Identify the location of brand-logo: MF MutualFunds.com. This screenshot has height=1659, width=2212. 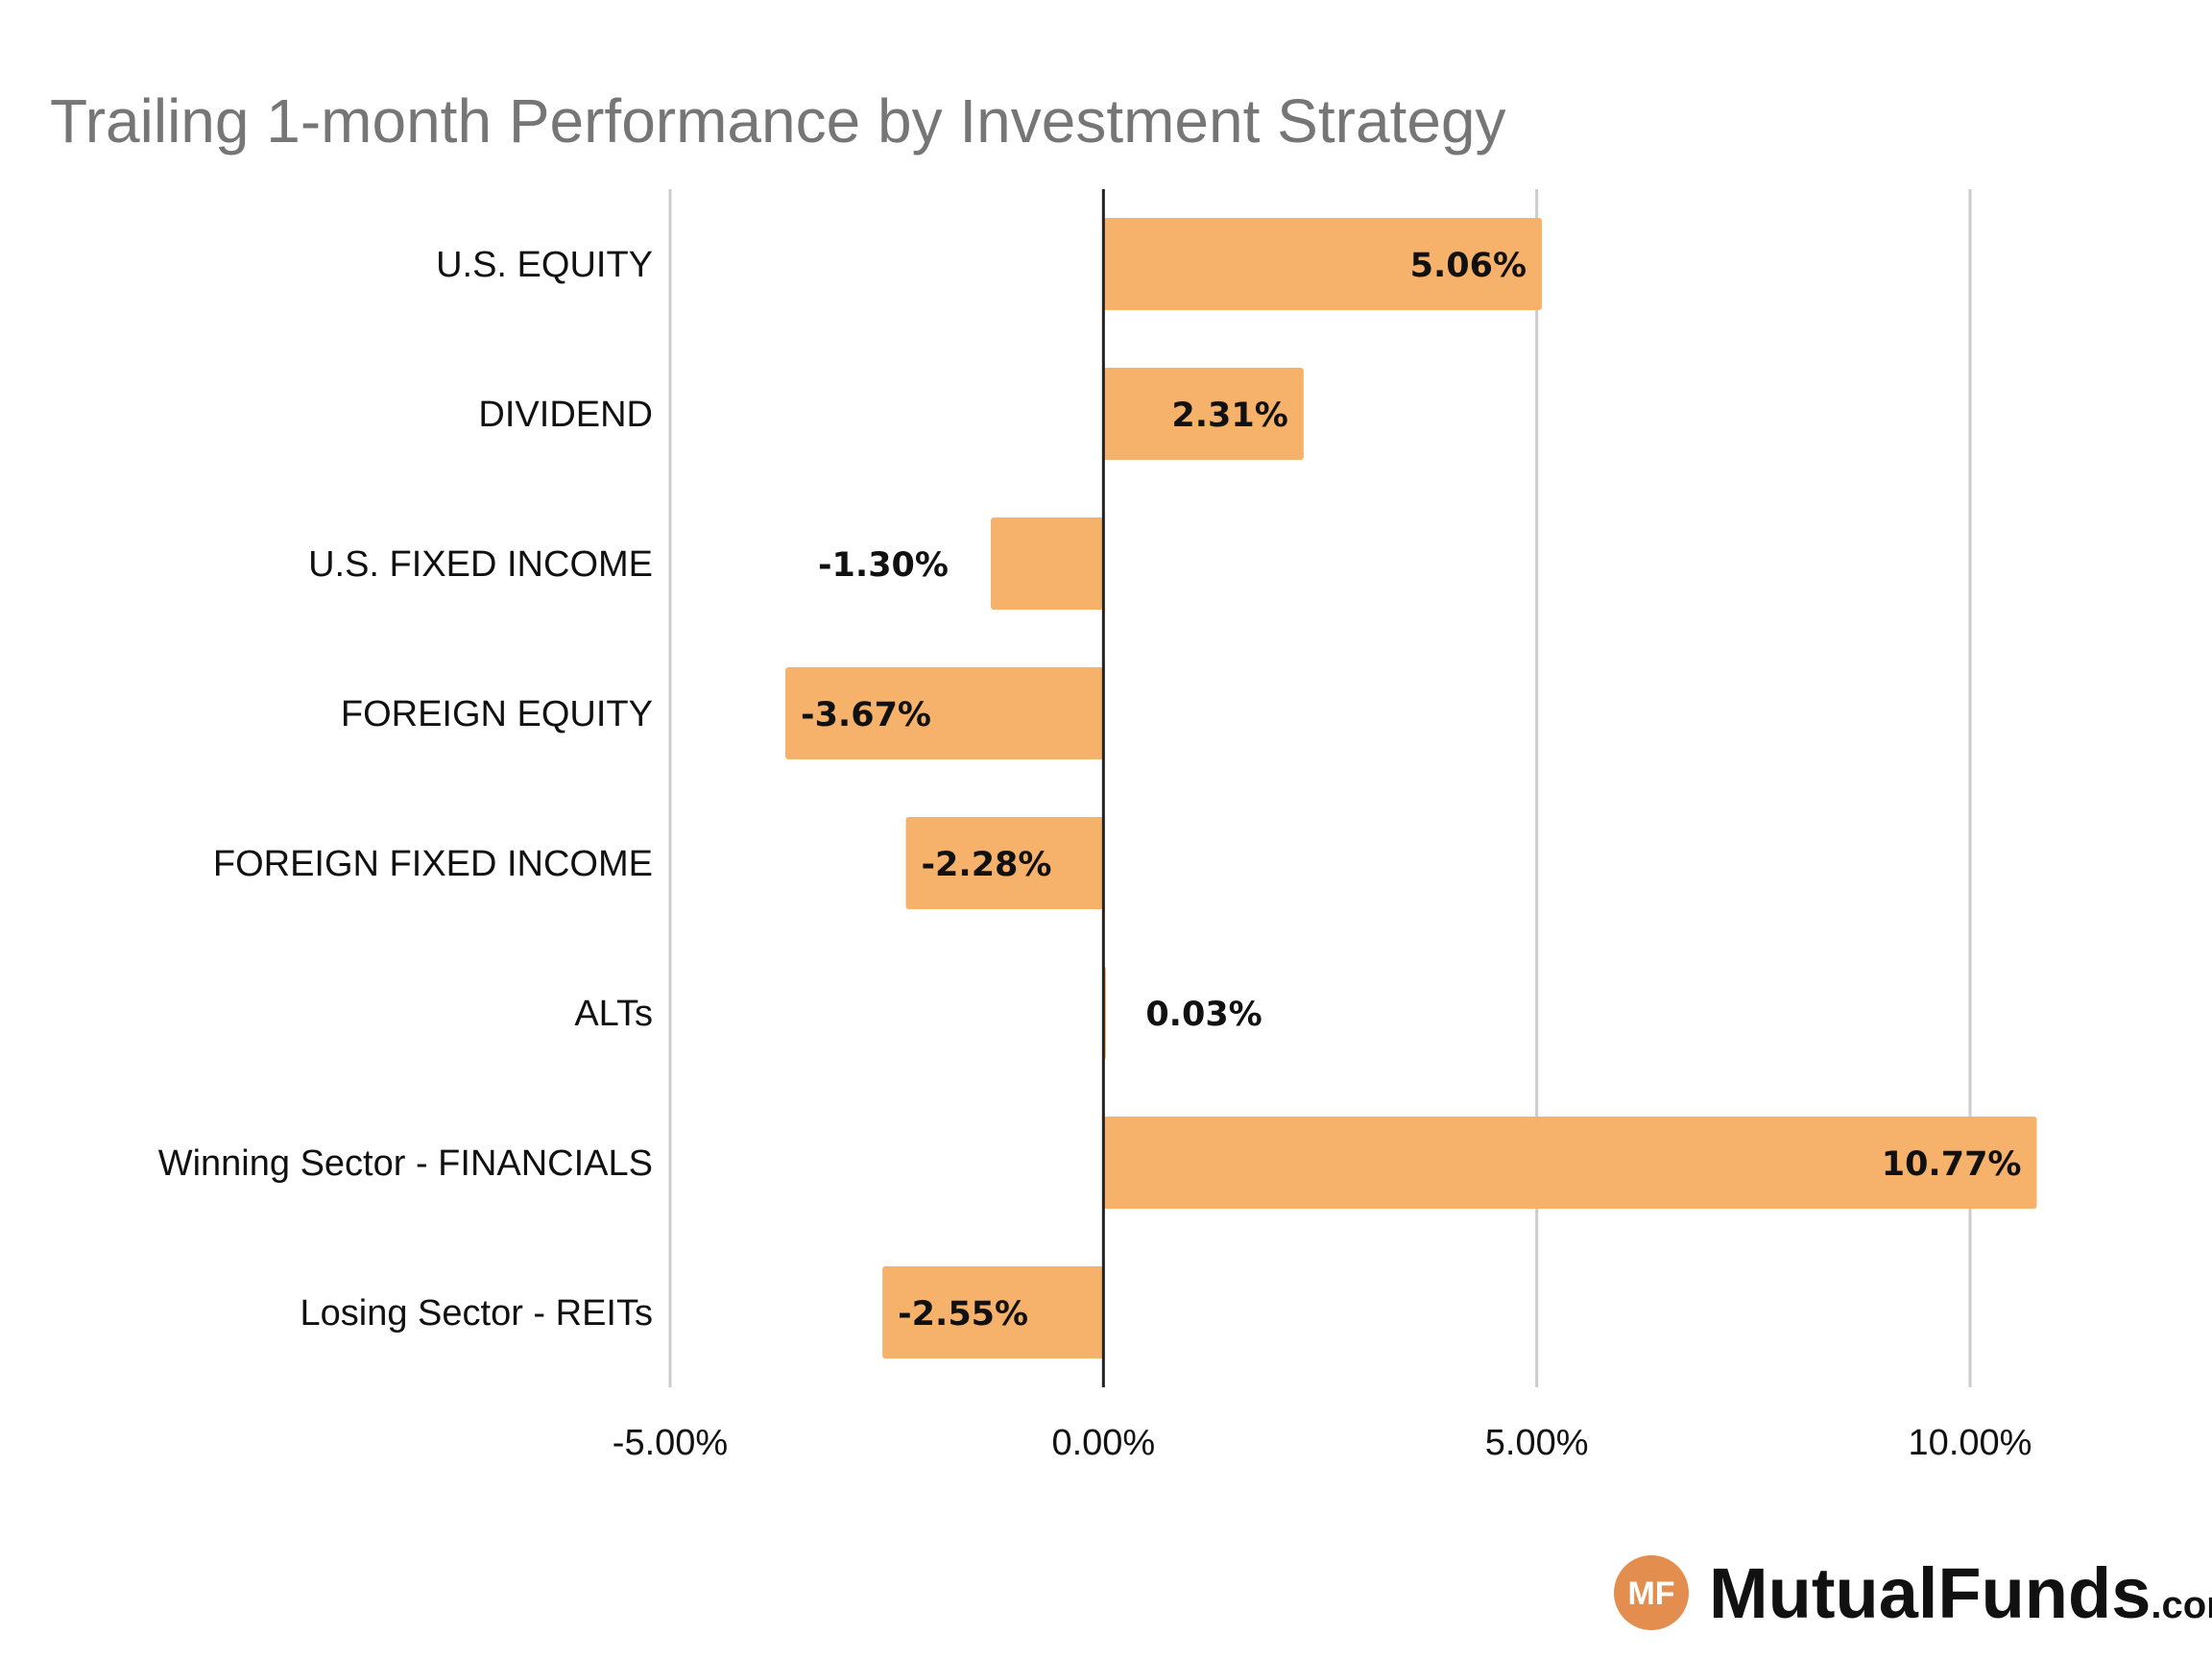
(1913, 1593).